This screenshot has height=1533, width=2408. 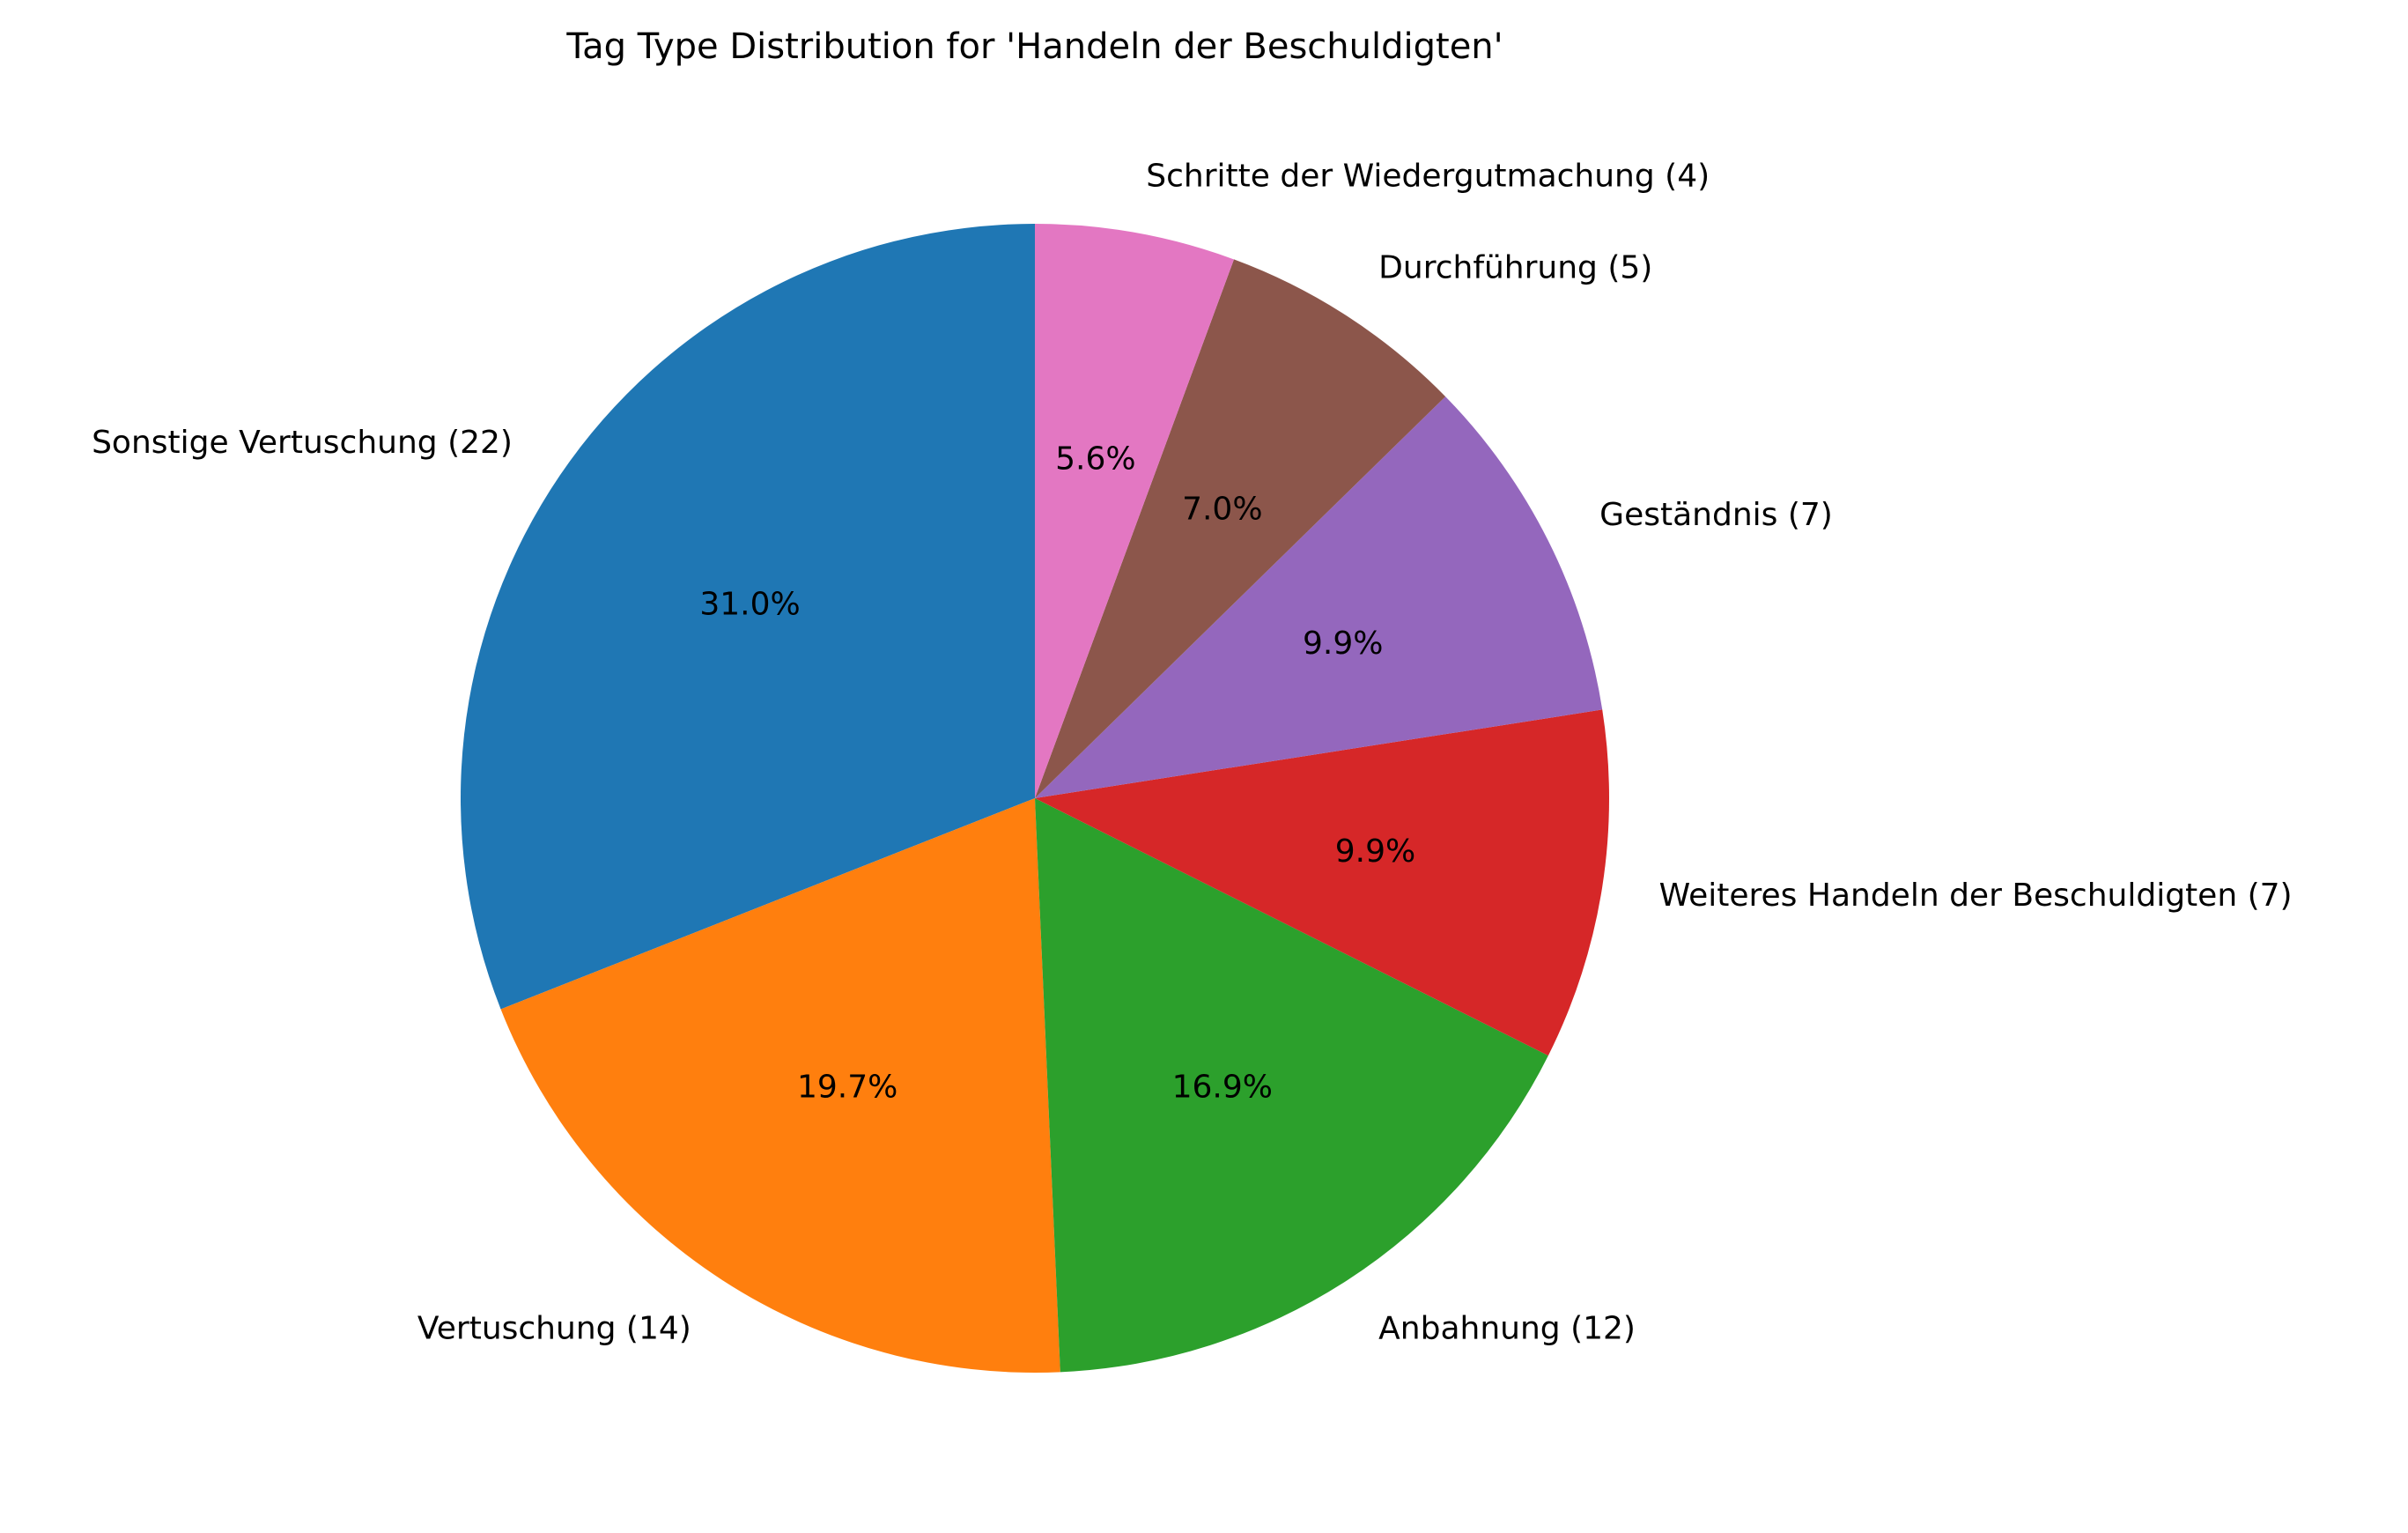 What do you see at coordinates (554, 1328) in the screenshot?
I see `slice-category-label: Vertuschung (14)` at bounding box center [554, 1328].